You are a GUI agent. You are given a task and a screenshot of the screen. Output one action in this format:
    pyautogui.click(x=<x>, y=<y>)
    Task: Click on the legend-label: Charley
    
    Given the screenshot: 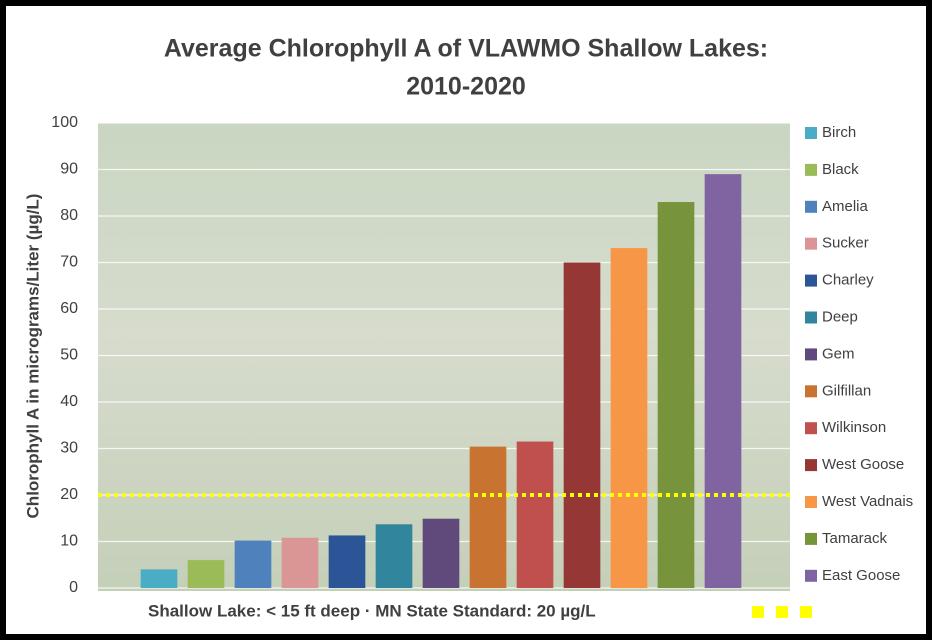 What is the action you would take?
    pyautogui.click(x=848, y=280)
    